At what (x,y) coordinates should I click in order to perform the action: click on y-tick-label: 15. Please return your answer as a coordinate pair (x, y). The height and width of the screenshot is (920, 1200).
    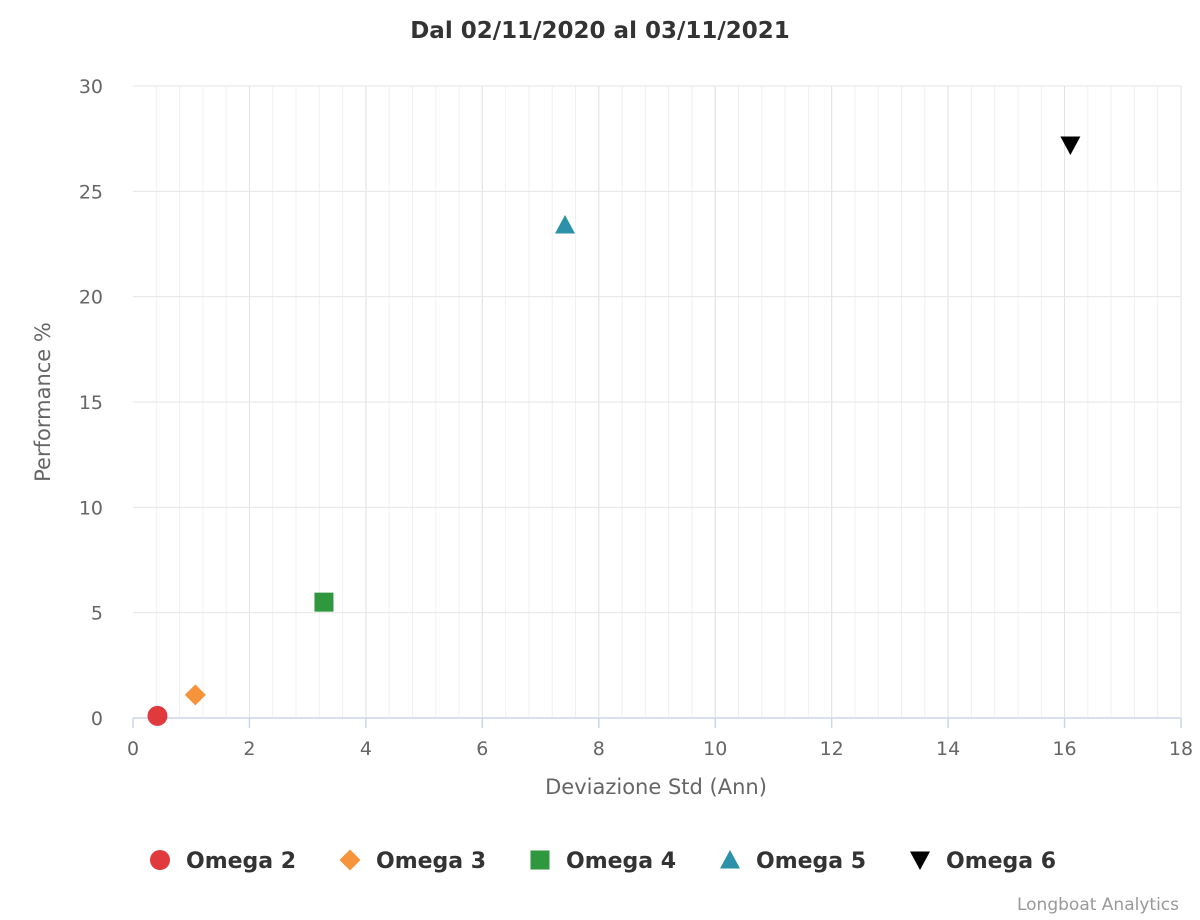
    Looking at the image, I should click on (91, 403).